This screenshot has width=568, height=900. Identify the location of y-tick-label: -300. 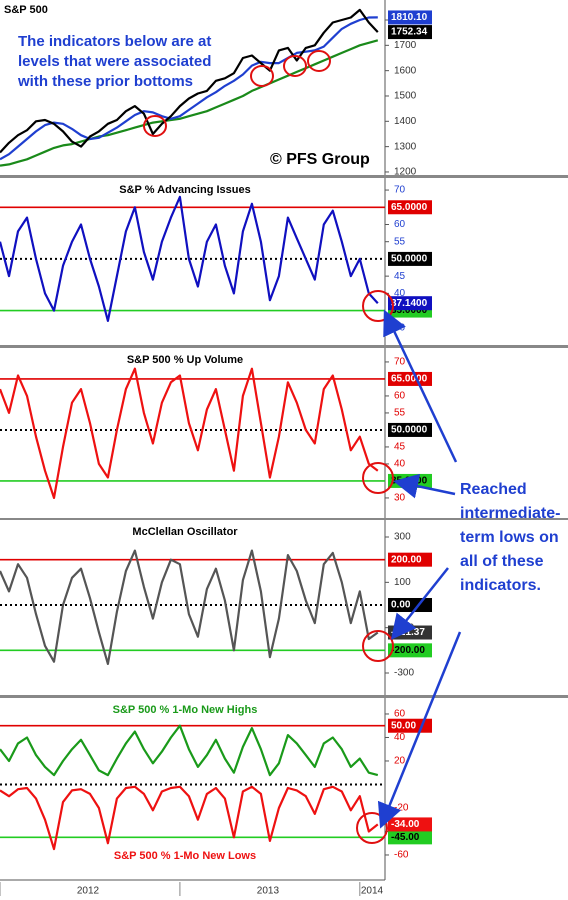
(404, 673).